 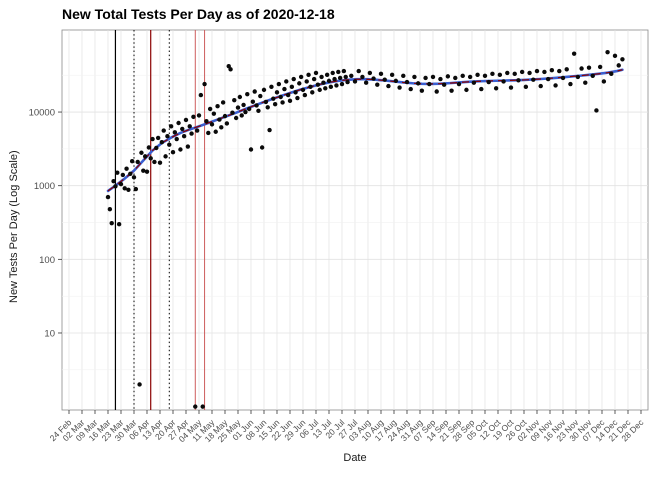 What do you see at coordinates (355, 458) in the screenshot?
I see `x-axis-title: Date` at bounding box center [355, 458].